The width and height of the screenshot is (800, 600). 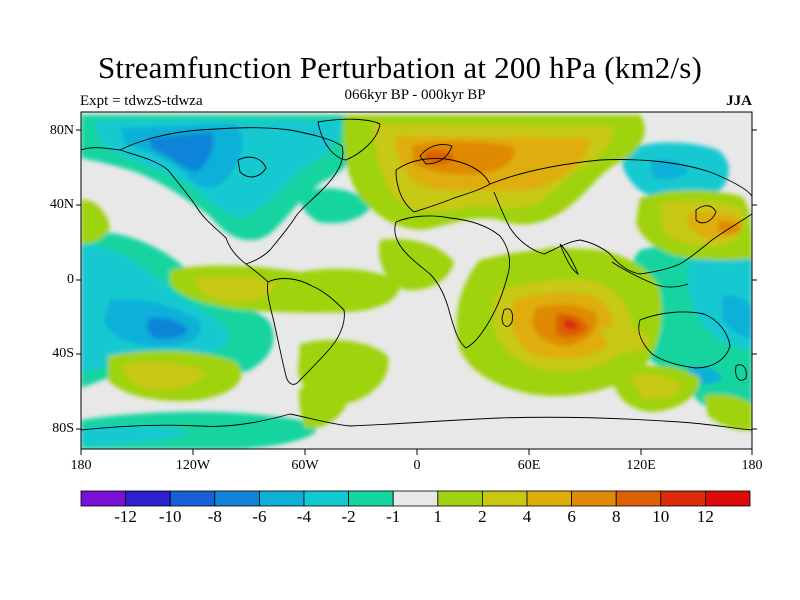 I want to click on contour-pos-mid-pacific, so click(x=95, y=221).